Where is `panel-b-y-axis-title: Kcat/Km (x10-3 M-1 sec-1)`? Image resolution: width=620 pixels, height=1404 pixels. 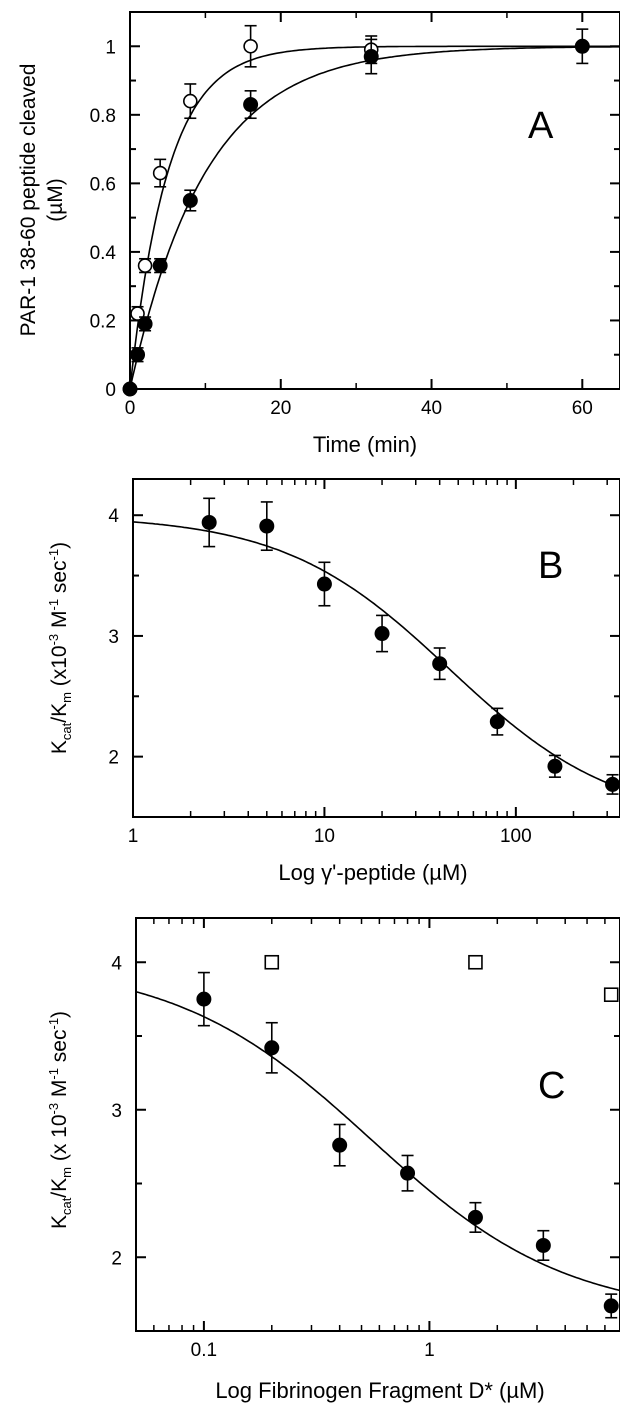 panel-b-y-axis-title: Kcat/Km (x10-3 M-1 sec-1) is located at coordinates (60, 648).